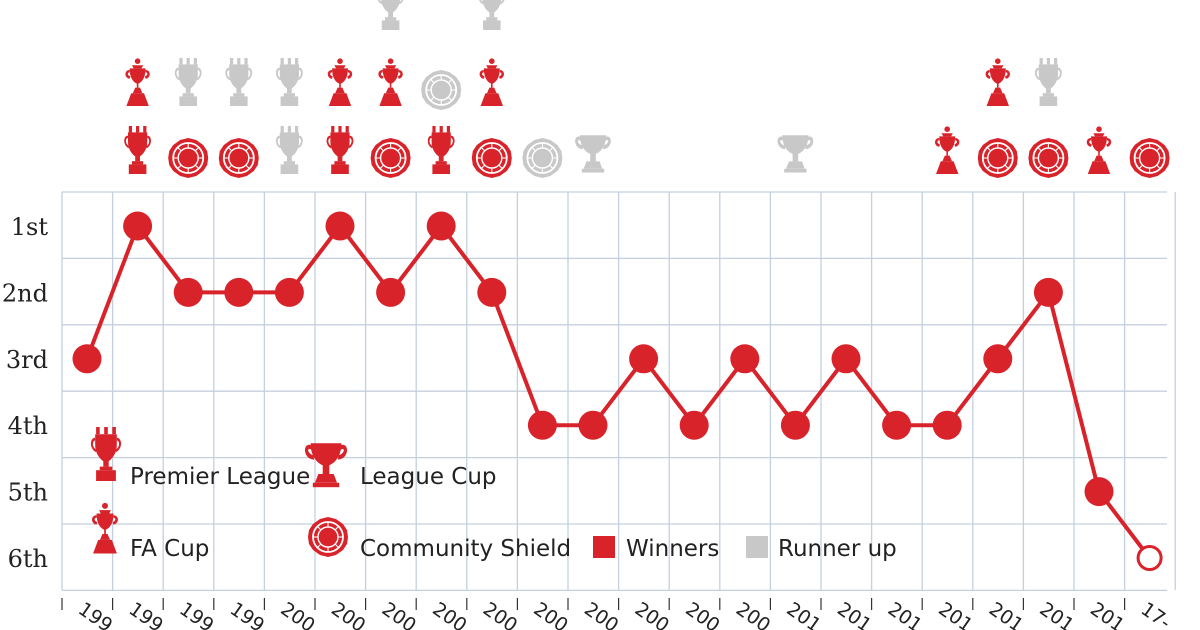 The image size is (1200, 630). What do you see at coordinates (220, 477) in the screenshot?
I see `legend-premier-league-label: Premier League` at bounding box center [220, 477].